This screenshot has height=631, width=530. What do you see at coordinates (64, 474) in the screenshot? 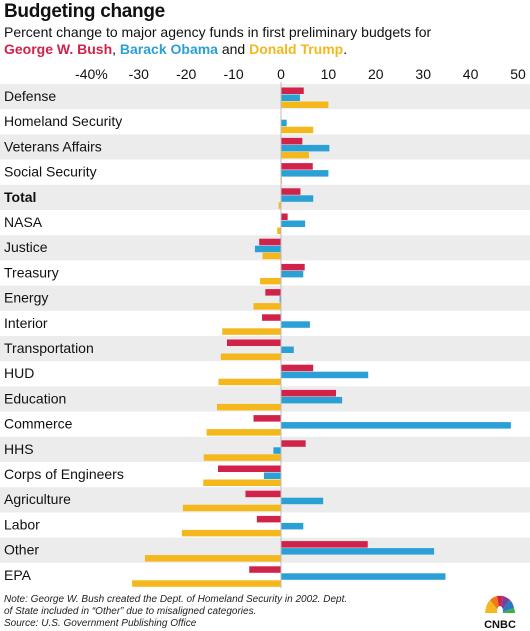
I see `category-label: Corps of Engineers` at bounding box center [64, 474].